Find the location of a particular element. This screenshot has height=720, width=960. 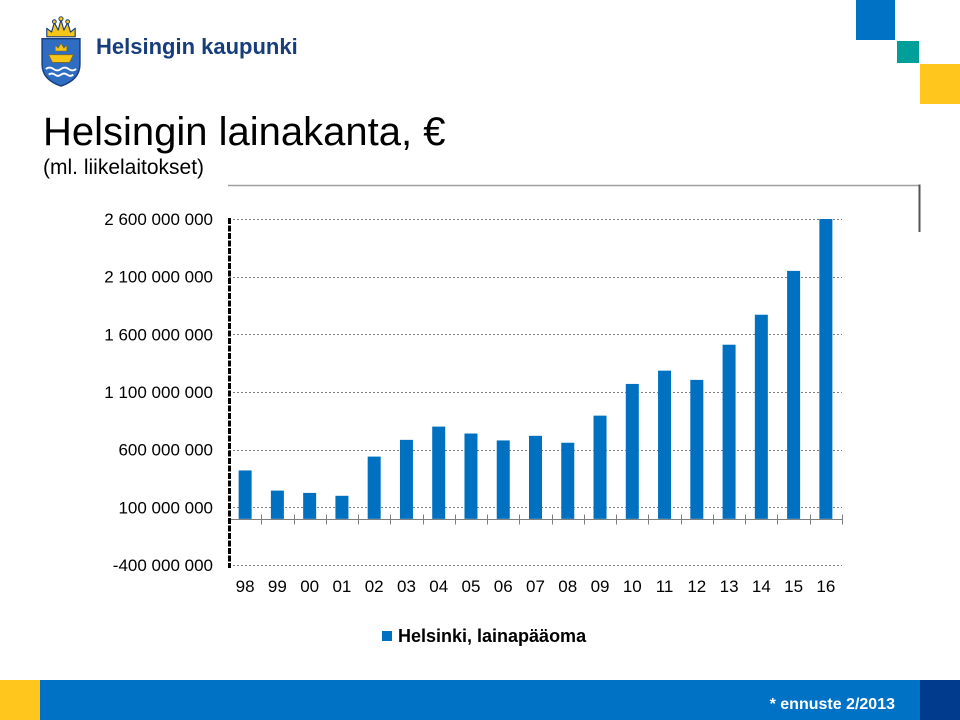

x-tick-label: 14 is located at coordinates (761, 586).